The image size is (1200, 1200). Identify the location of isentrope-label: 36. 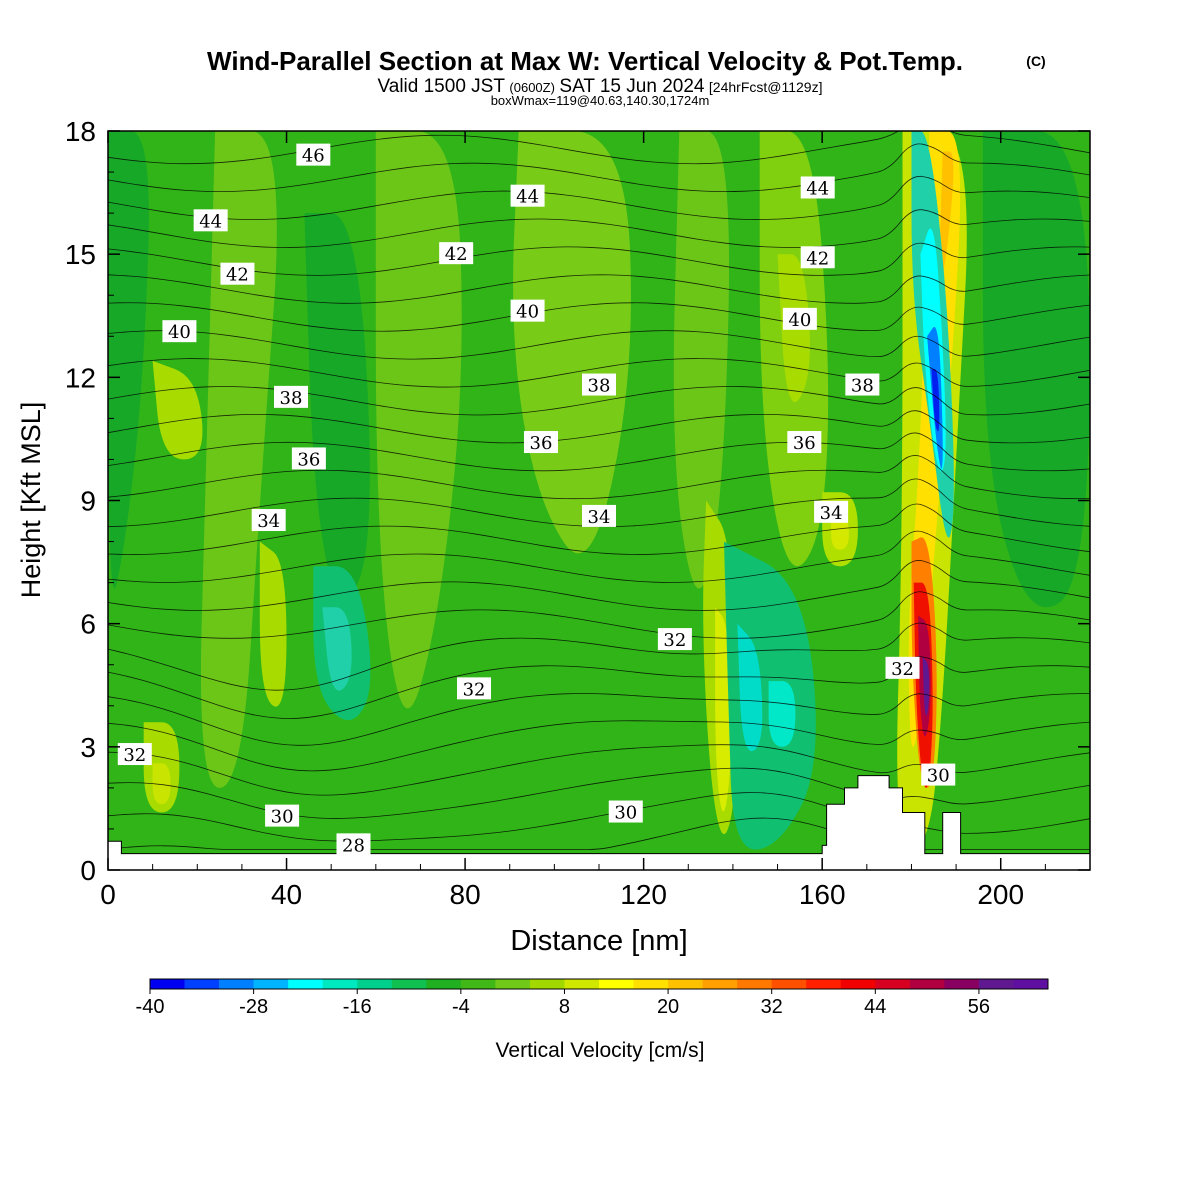
(308, 458).